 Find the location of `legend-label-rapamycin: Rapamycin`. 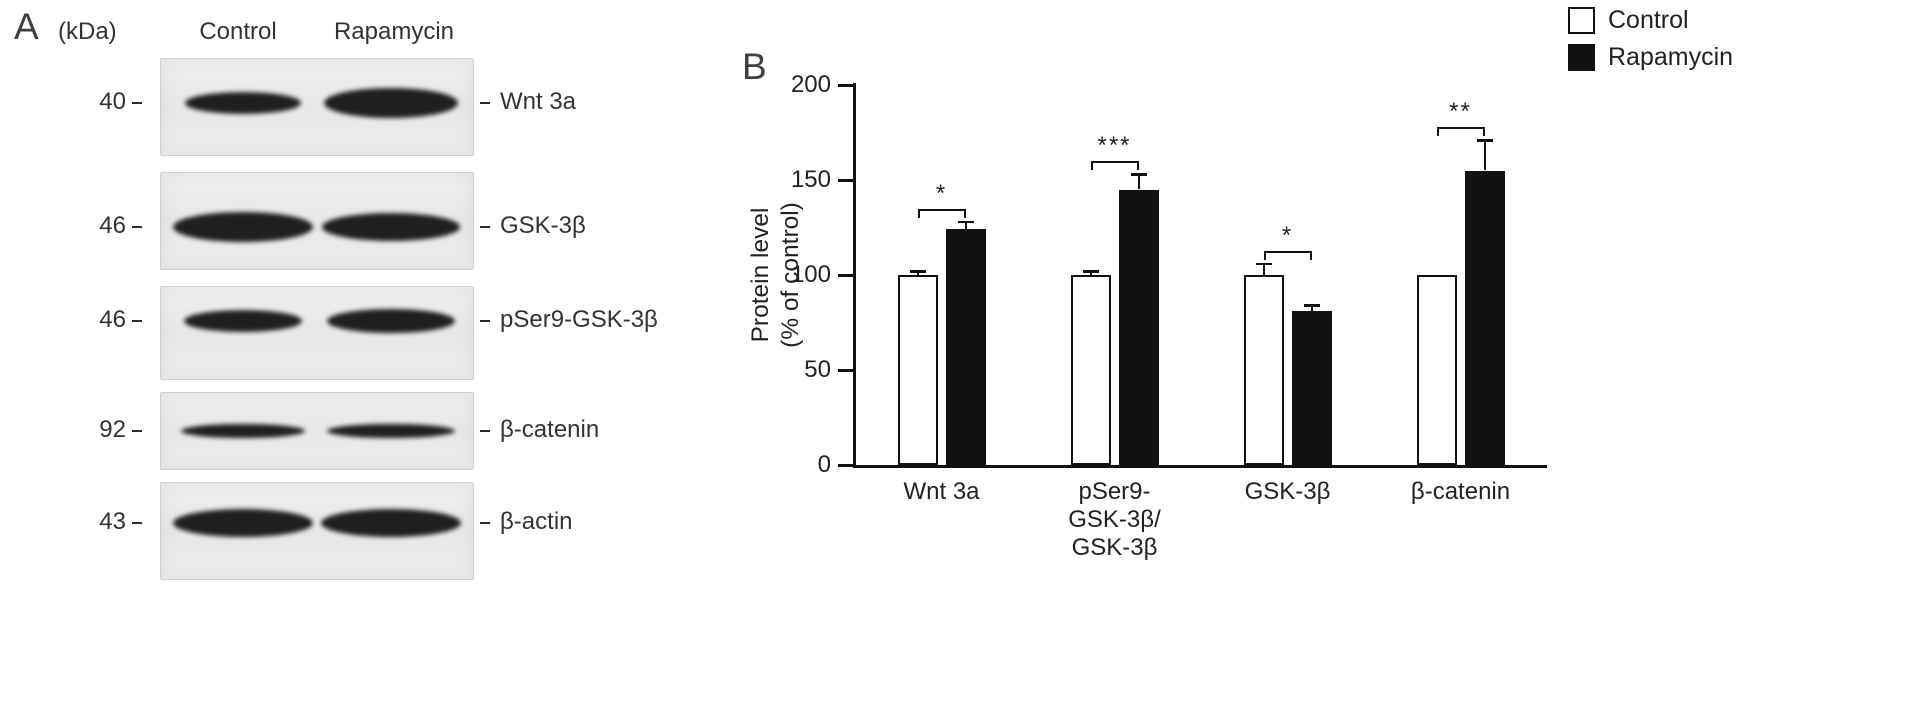

legend-label-rapamycin: Rapamycin is located at coordinates (1671, 57).